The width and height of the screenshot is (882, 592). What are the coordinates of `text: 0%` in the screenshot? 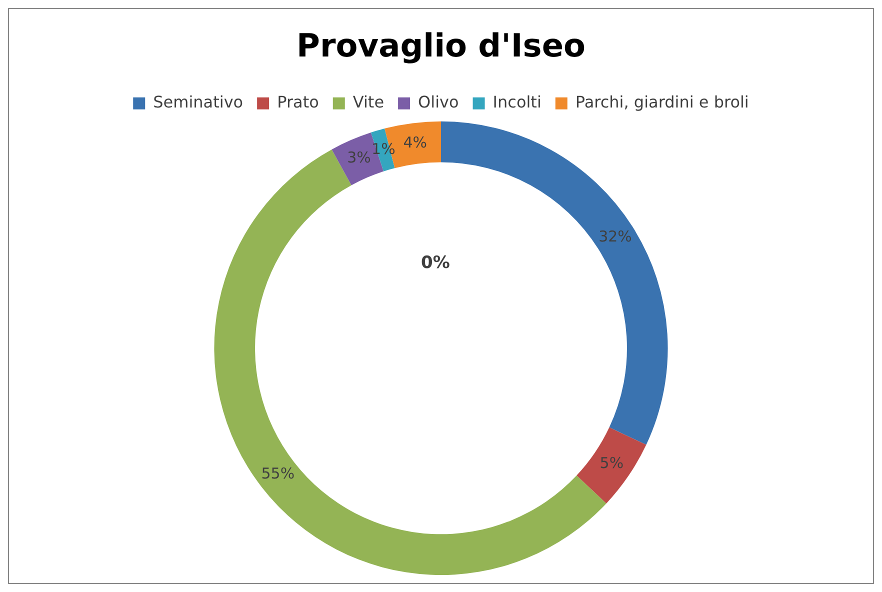 It's located at (435, 263).